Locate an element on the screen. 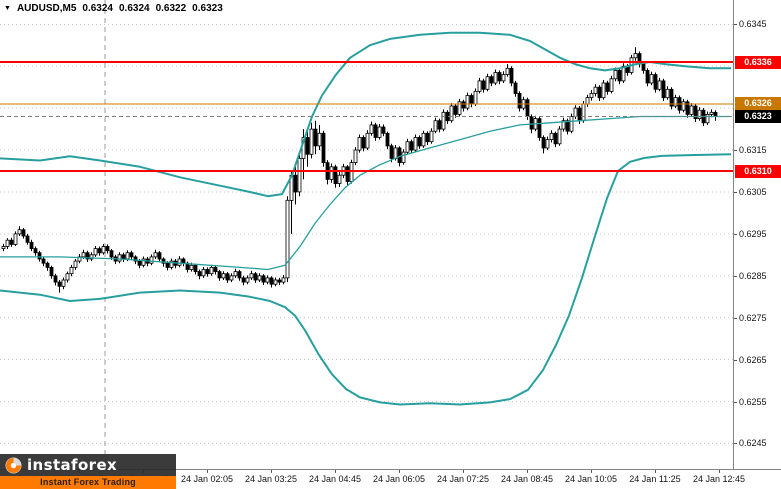 The image size is (781, 489). price-label: 0.6245 is located at coordinates (753, 443).